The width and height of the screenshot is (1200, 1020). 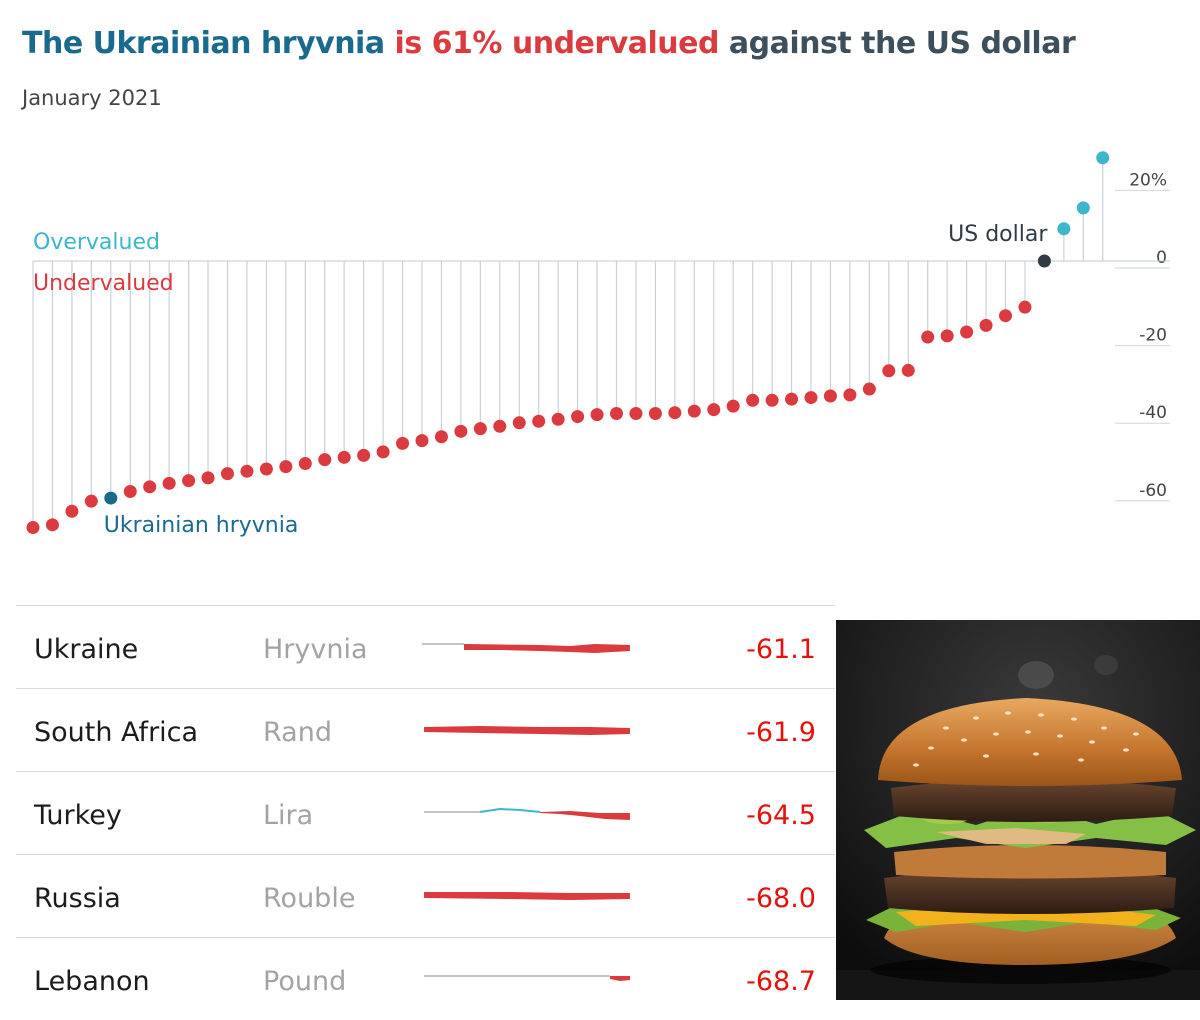 I want to click on table-row: Turkey Lira -64.5, so click(x=425, y=812).